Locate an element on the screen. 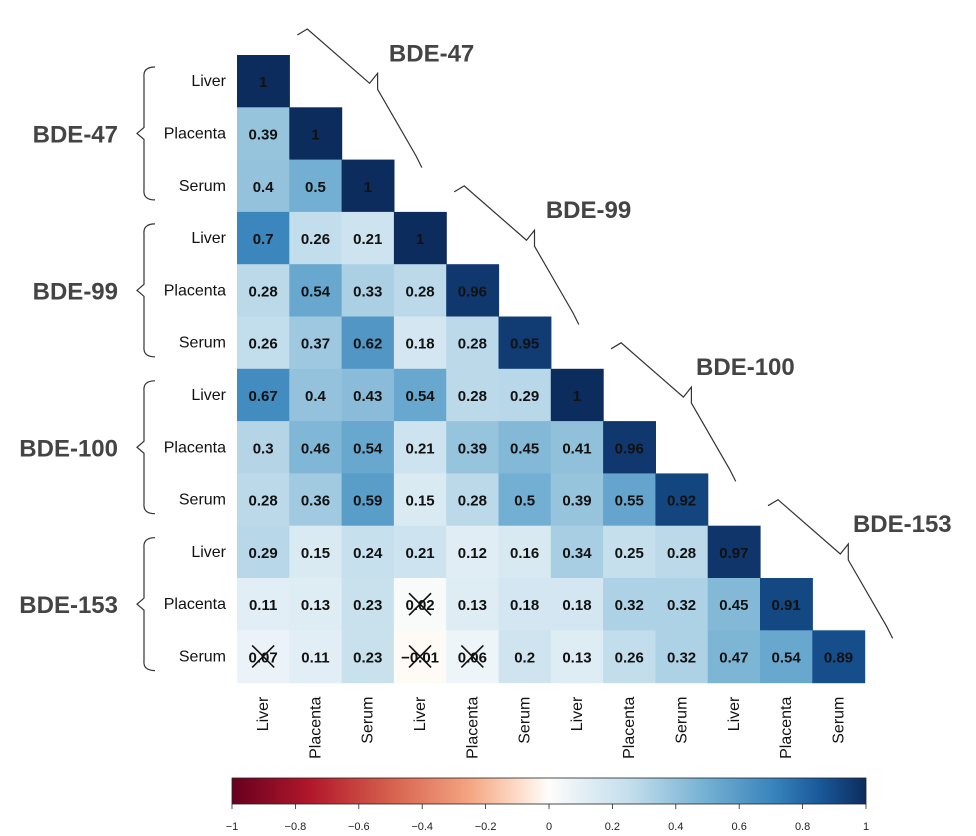 Image resolution: width=976 pixels, height=836 pixels. diagonal-group-label-bde-153: BDE-153 is located at coordinates (902, 524).